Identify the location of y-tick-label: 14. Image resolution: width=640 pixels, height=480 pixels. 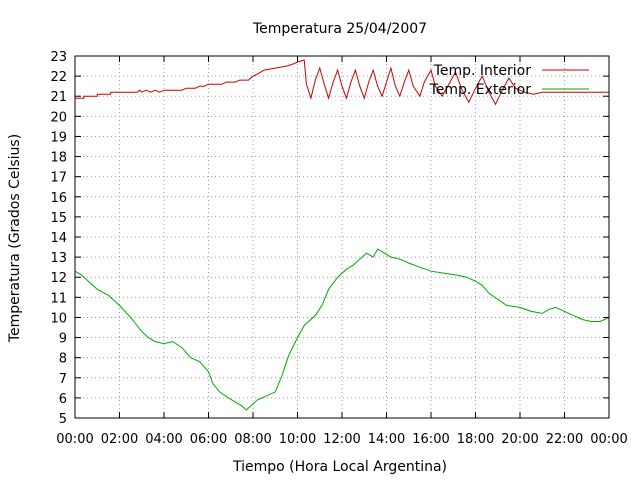
(58, 238).